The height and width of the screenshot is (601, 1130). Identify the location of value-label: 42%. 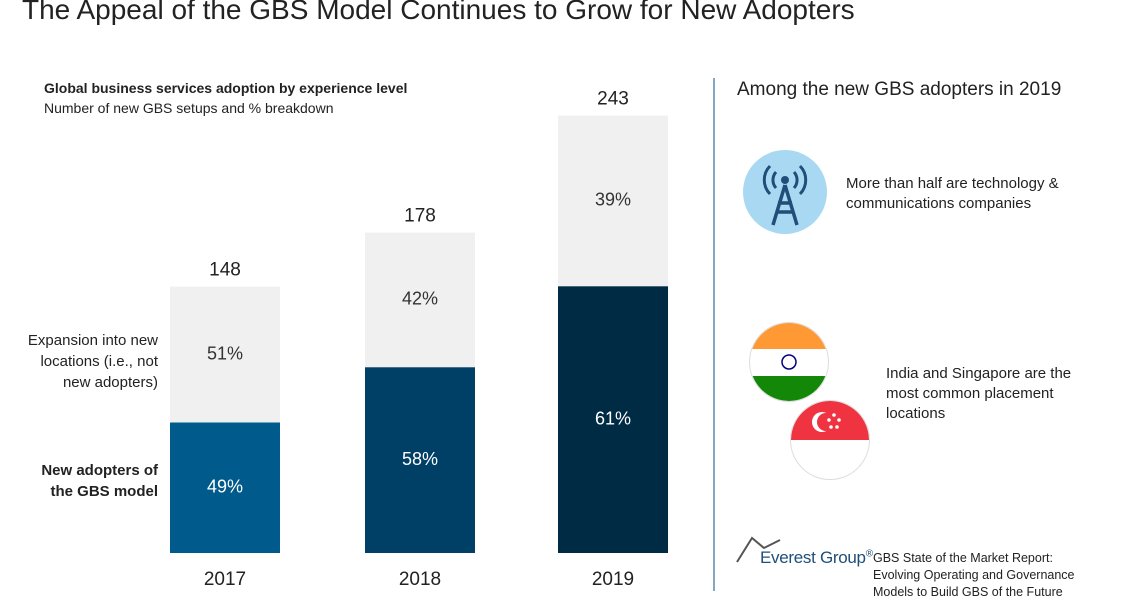
(420, 299).